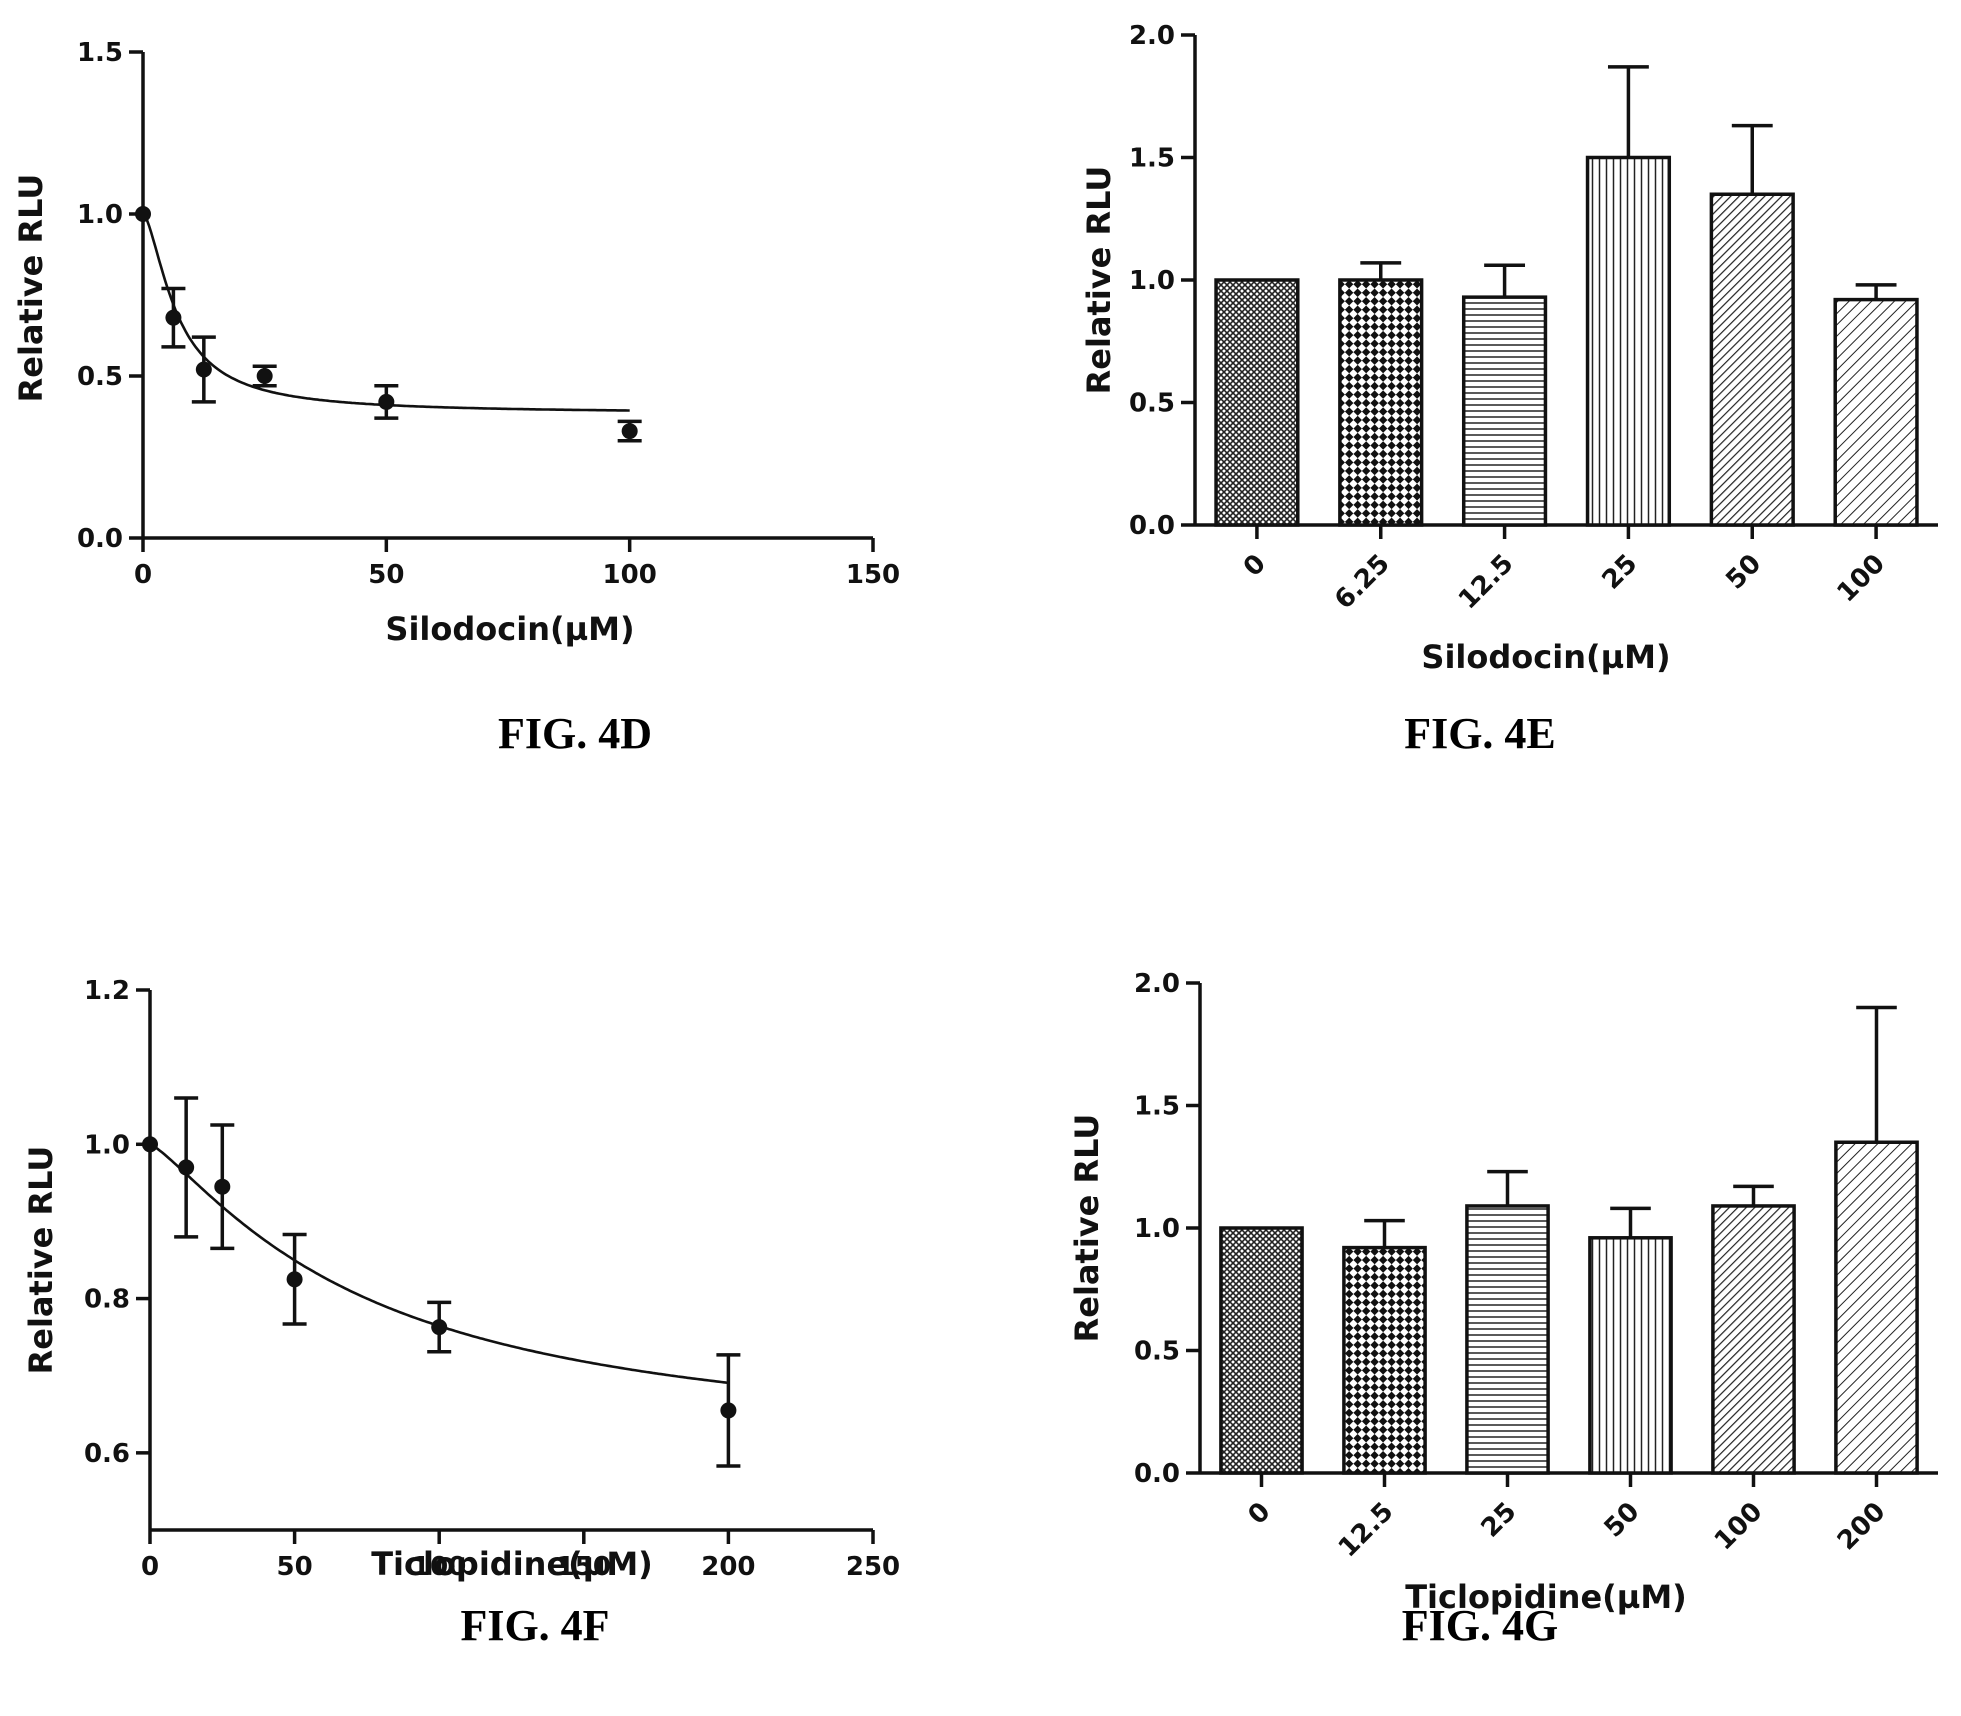  What do you see at coordinates (1362, 582) in the screenshot?
I see `x-tick-label: 6.25` at bounding box center [1362, 582].